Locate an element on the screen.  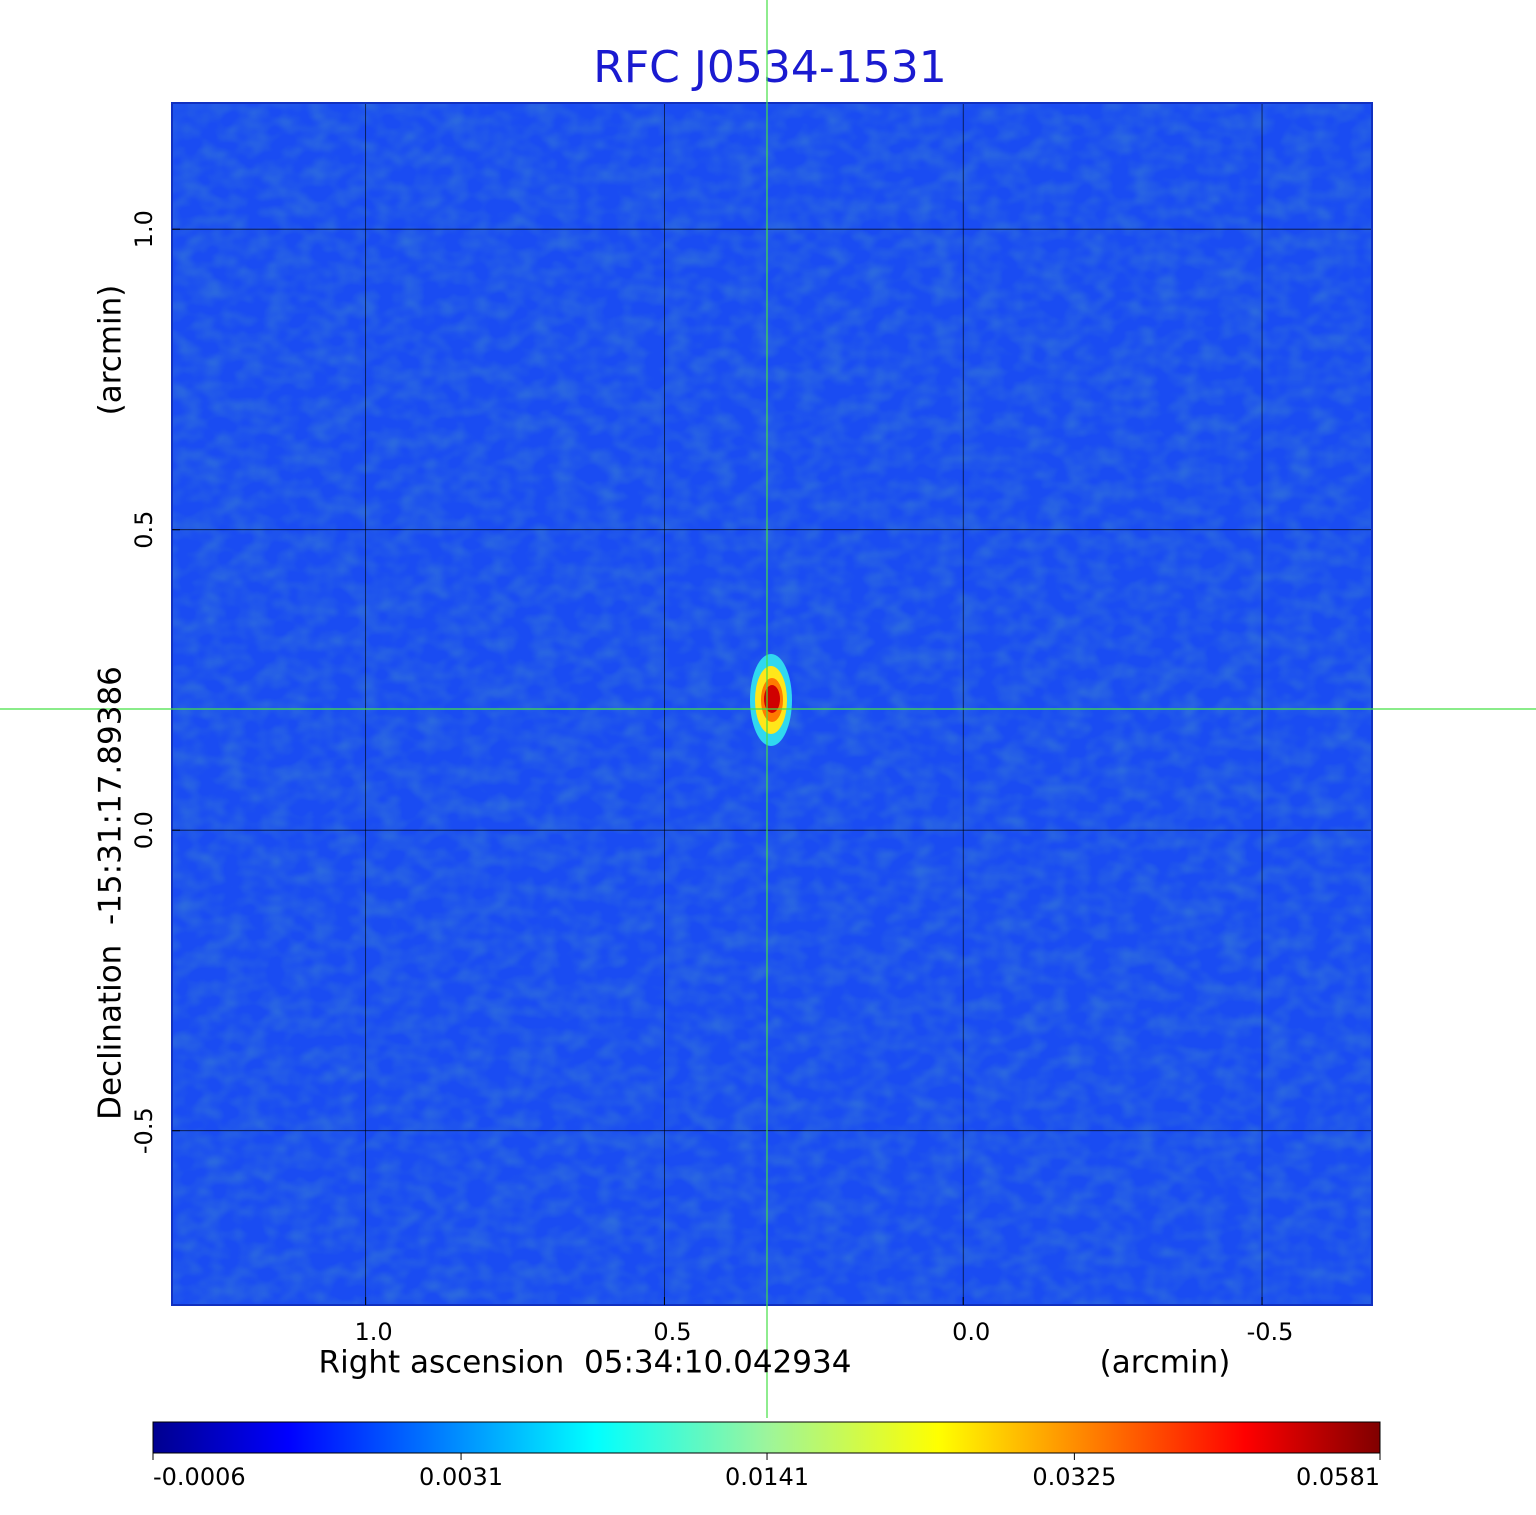
colorbar-tick-label: -0.0006 is located at coordinates (199, 1477).